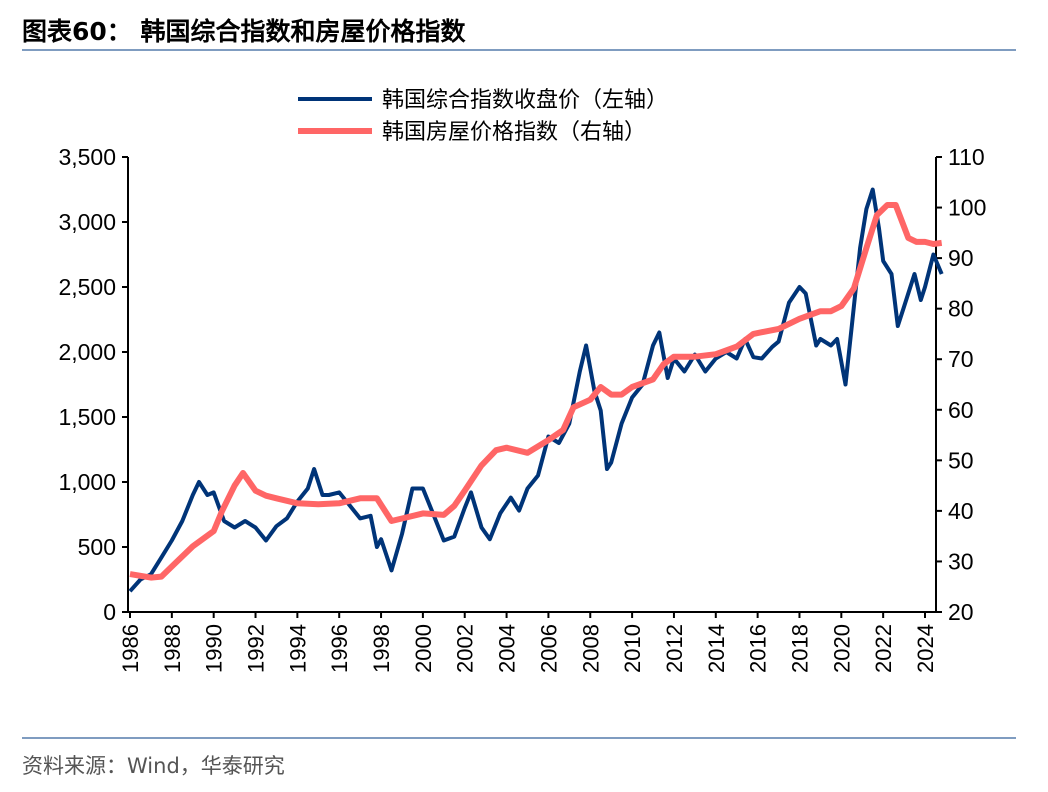  What do you see at coordinates (966, 157) in the screenshot?
I see `right-tick-label: 110` at bounding box center [966, 157].